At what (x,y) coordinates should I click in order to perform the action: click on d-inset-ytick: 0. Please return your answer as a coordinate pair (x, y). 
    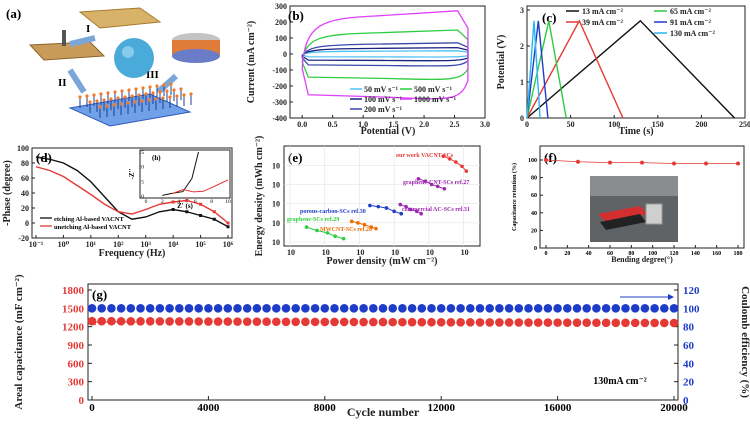
    Looking at the image, I should click on (142, 197).